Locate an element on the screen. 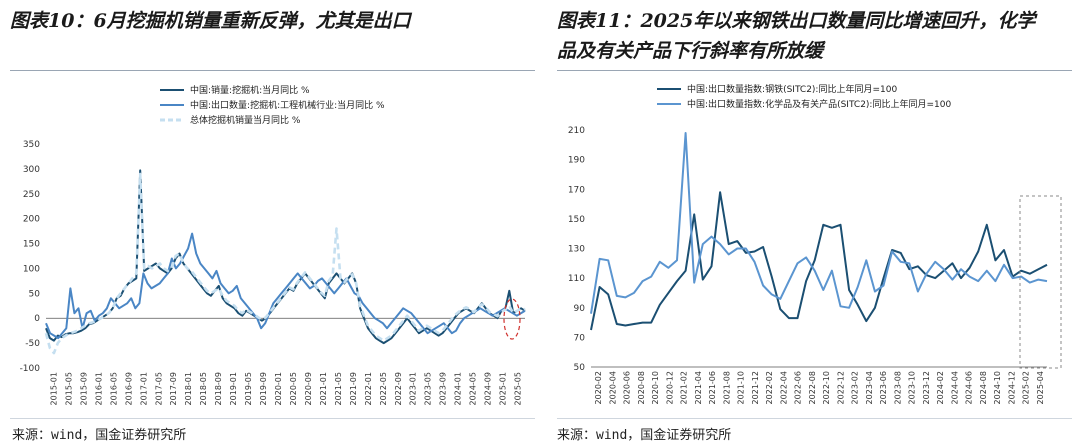 This screenshot has height=447, width=1080. x-tick-label: 2023-08 is located at coordinates (897, 387).